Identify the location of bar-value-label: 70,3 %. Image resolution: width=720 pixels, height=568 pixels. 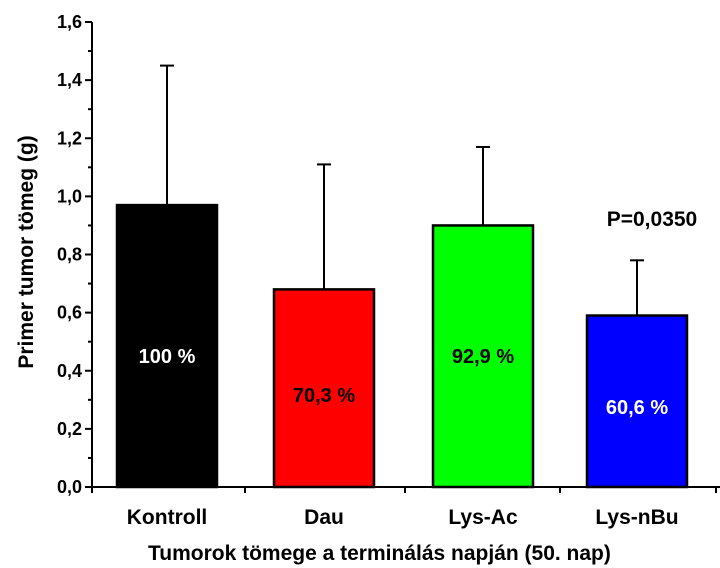
(324, 396).